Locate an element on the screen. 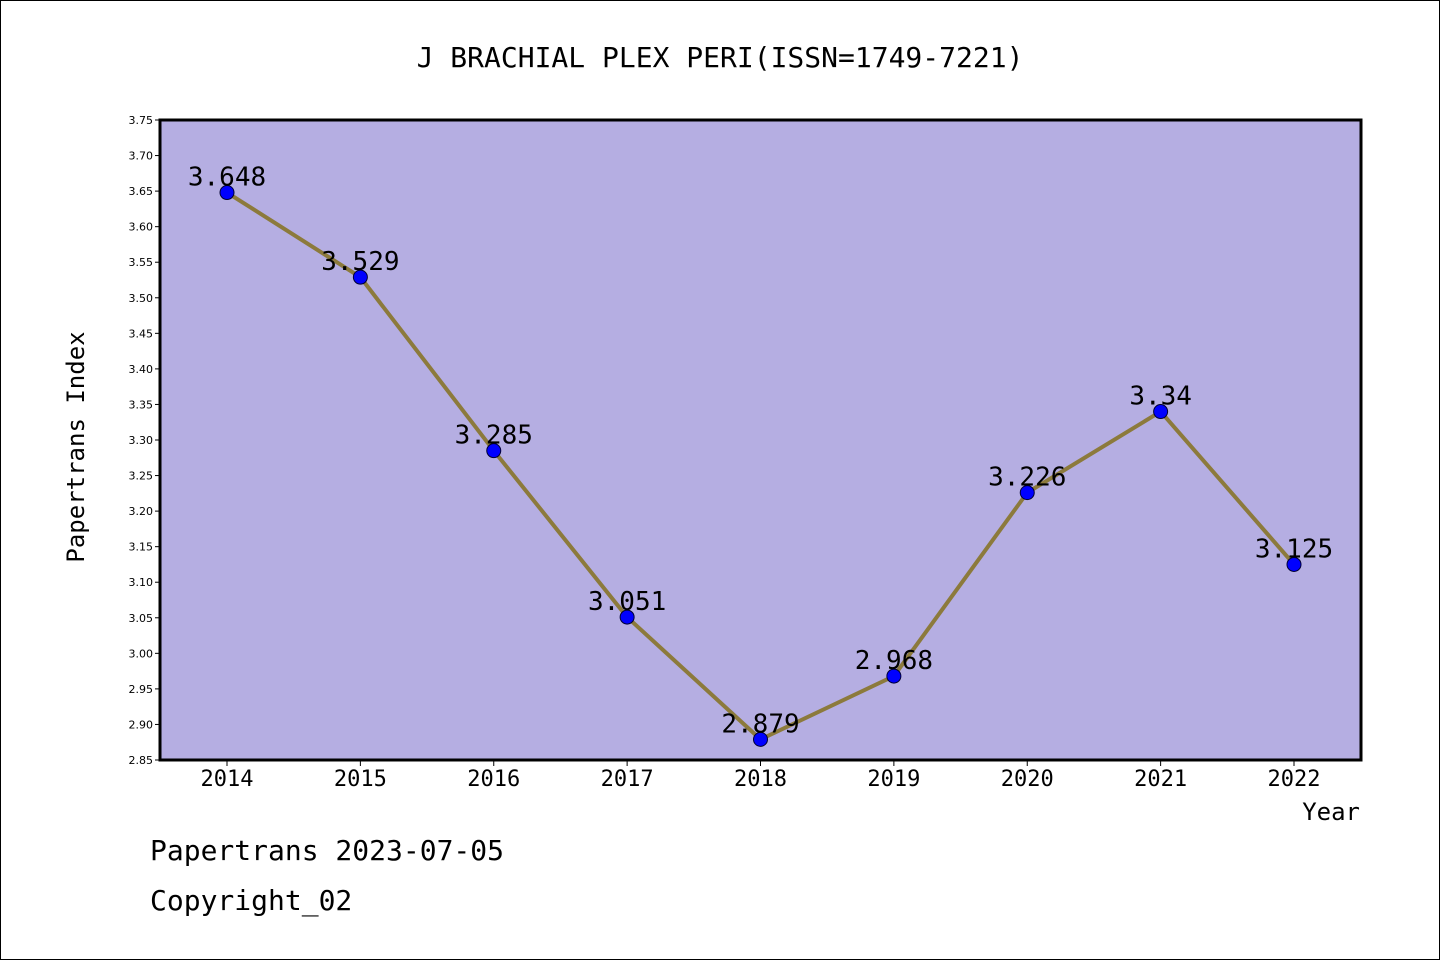 This screenshot has height=960, width=1440. x-axis-ticks: 2014 2015 2016 2017 2018 2019 2020 2021 2022 is located at coordinates (761, 776).